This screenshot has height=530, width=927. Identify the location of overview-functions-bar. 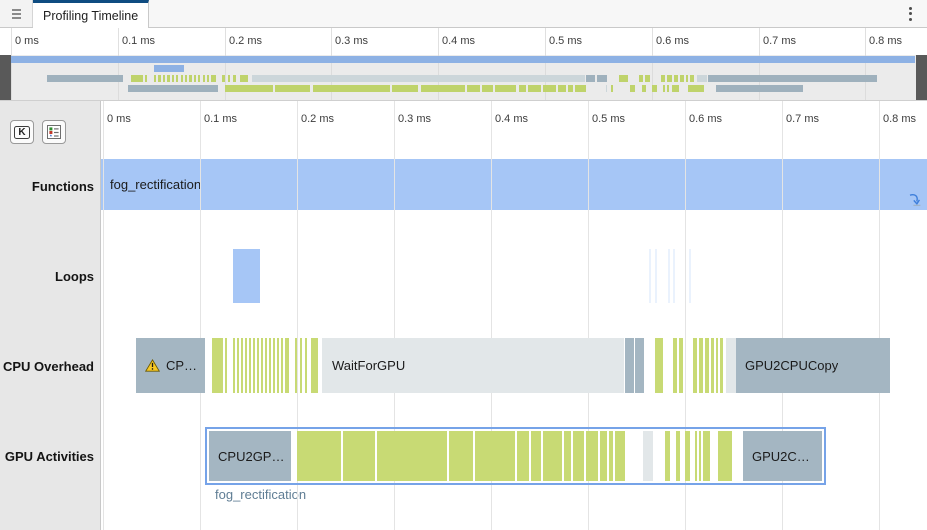
(463, 59).